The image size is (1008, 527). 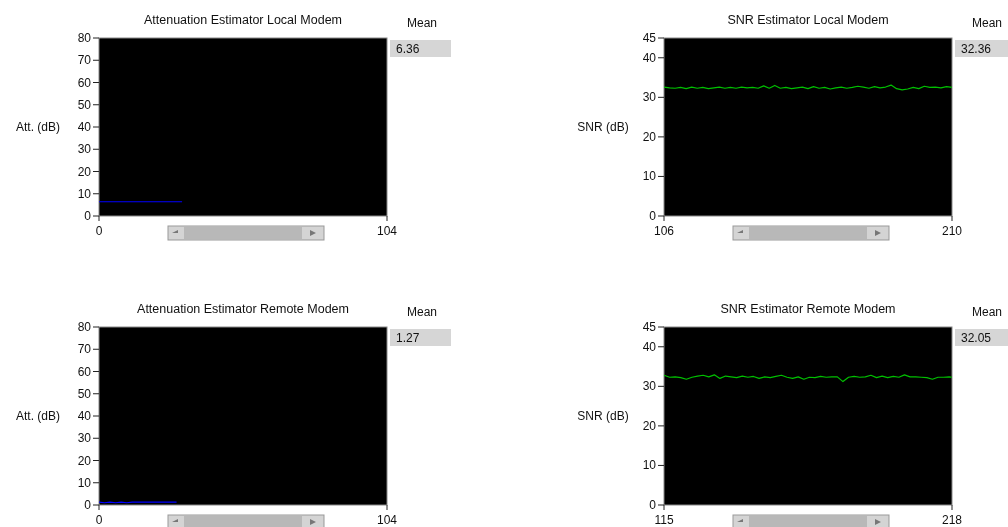 What do you see at coordinates (952, 231) in the screenshot?
I see `x-tick-label: 210` at bounding box center [952, 231].